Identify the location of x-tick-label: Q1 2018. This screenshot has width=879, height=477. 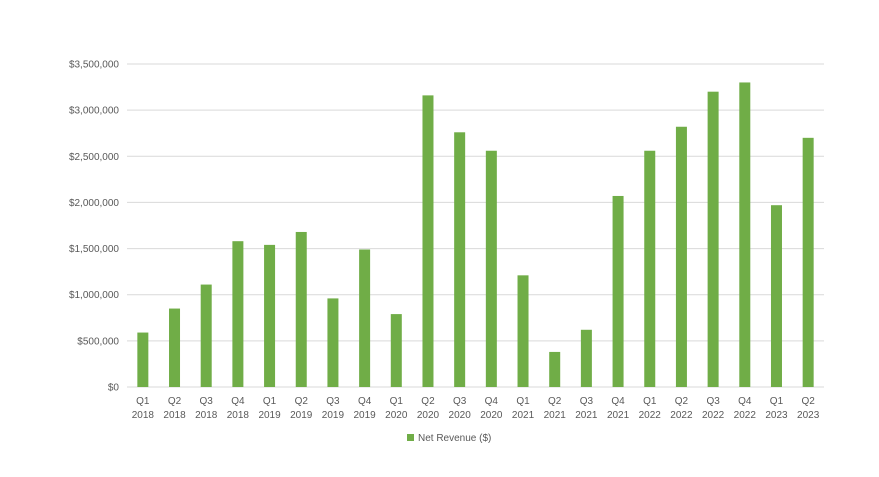
(143, 408).